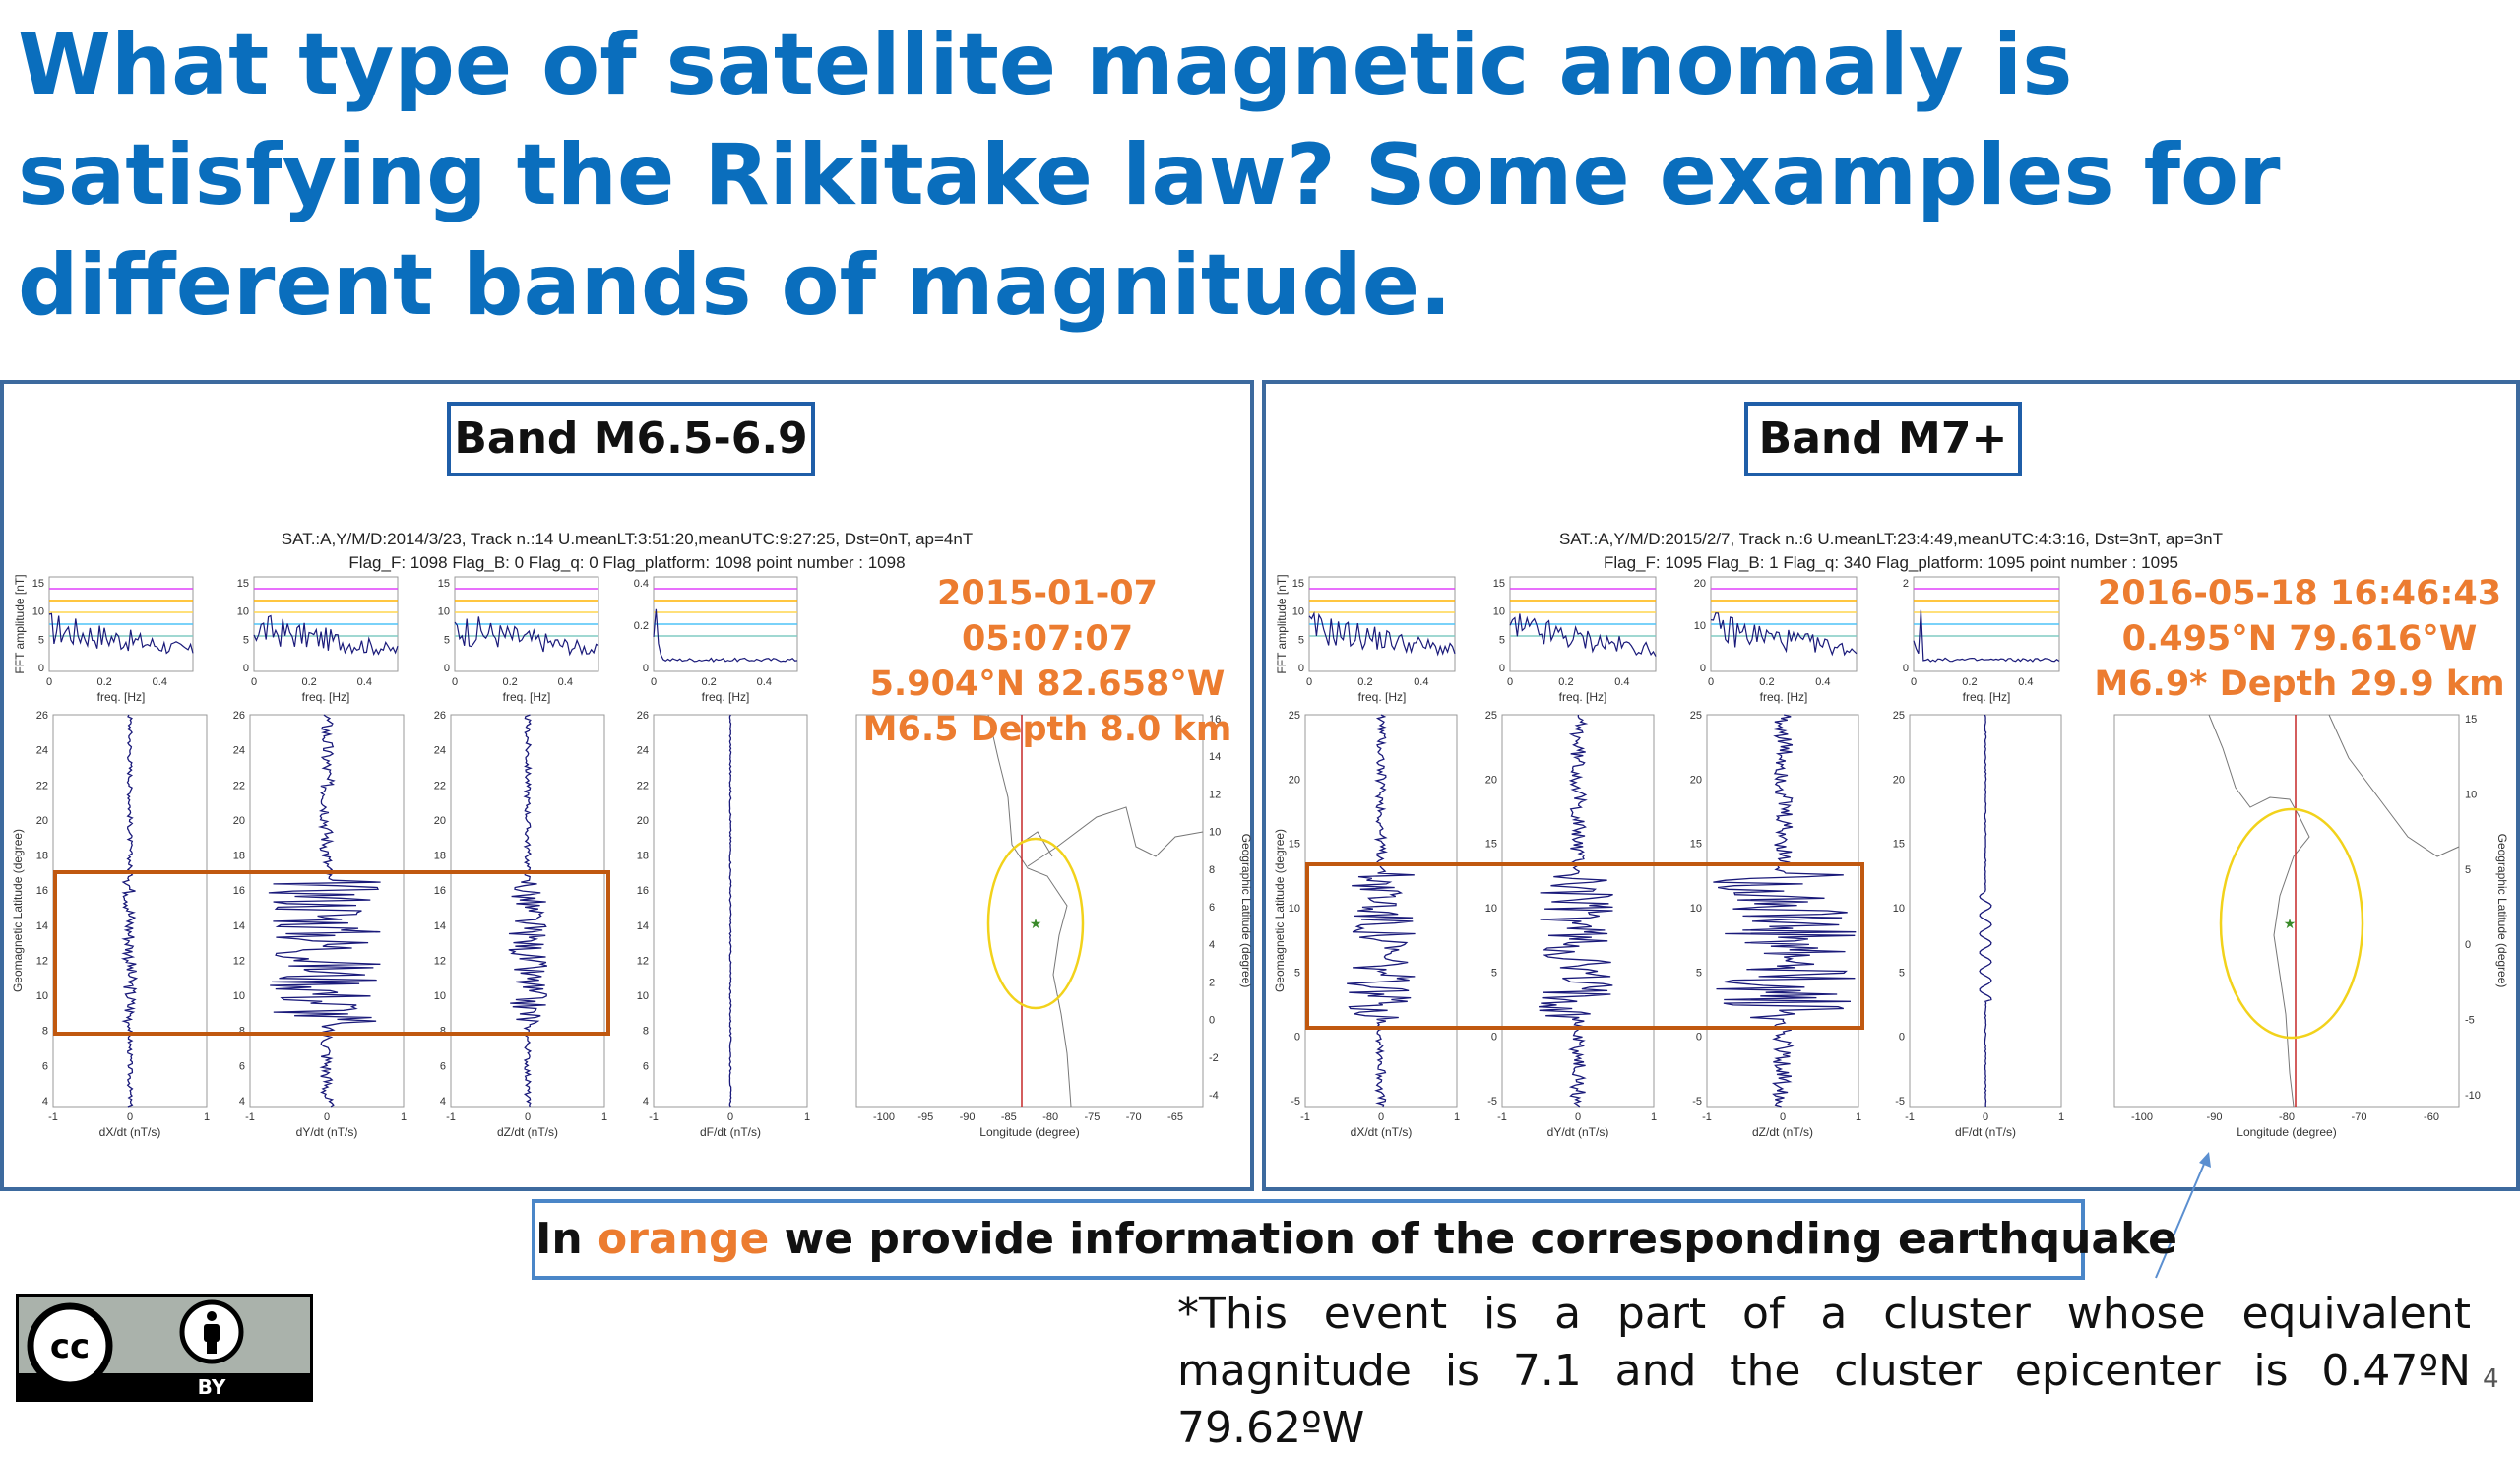  What do you see at coordinates (1246, 911) in the screenshot?
I see `map-y-label: Geographic Latitude (degree)` at bounding box center [1246, 911].